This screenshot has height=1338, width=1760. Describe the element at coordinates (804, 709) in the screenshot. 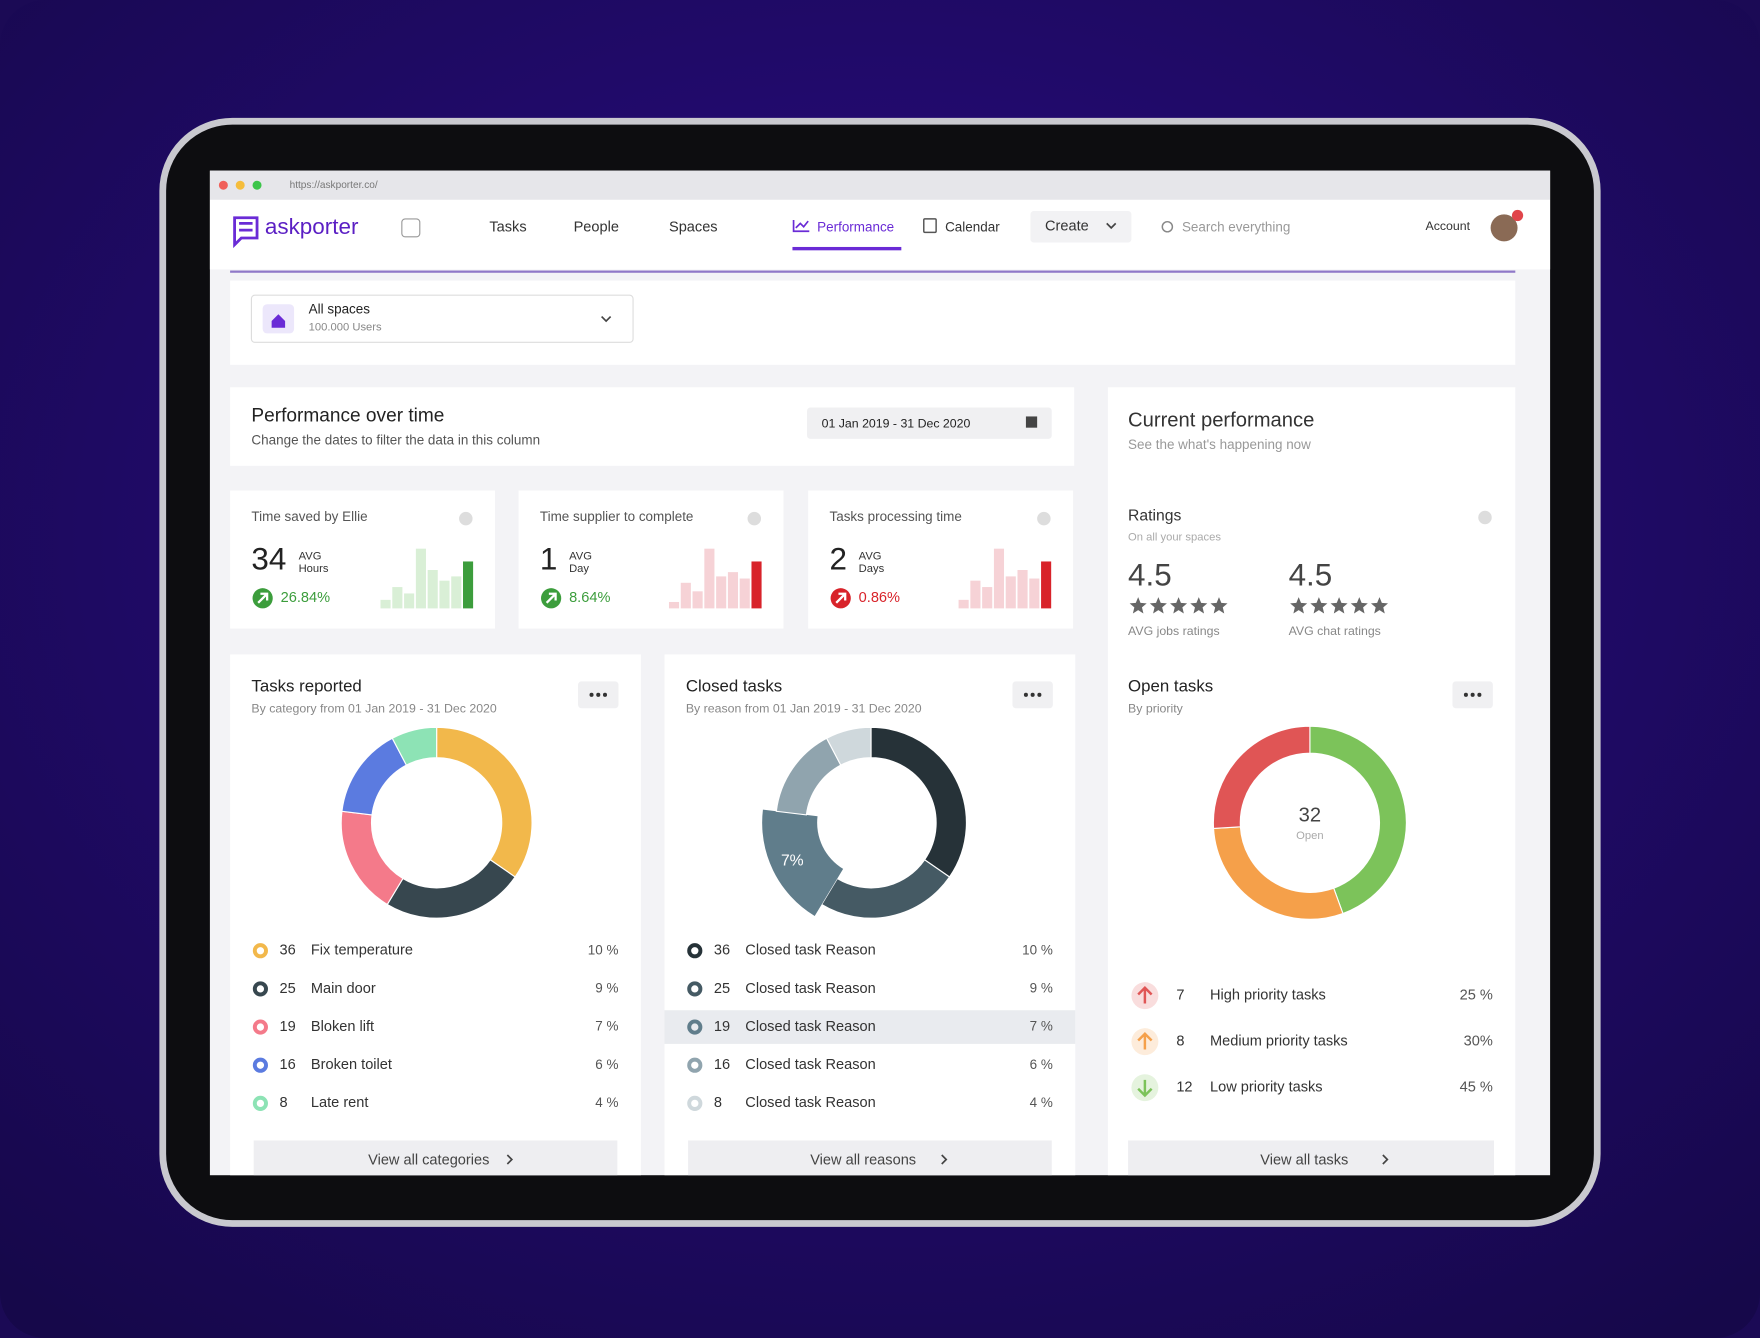

I see `panel-subtitle: By reason from 01 Jan 2019 - 31 Dec 2020` at that location.